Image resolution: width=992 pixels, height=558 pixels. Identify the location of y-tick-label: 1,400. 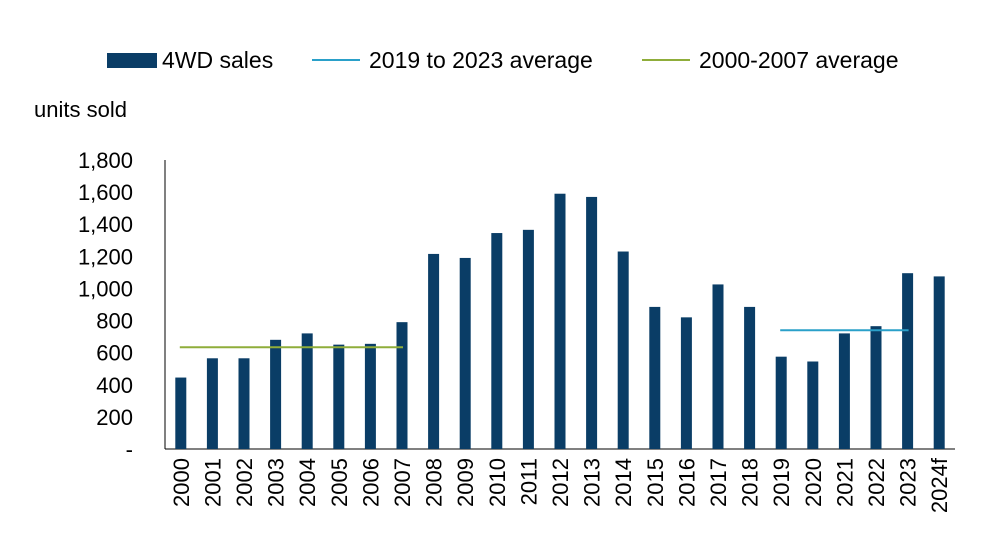
(105, 224).